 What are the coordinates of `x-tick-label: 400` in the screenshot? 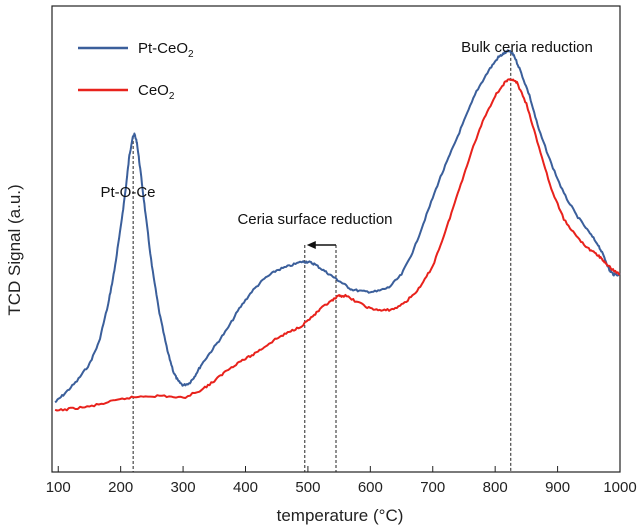 It's located at (245, 487).